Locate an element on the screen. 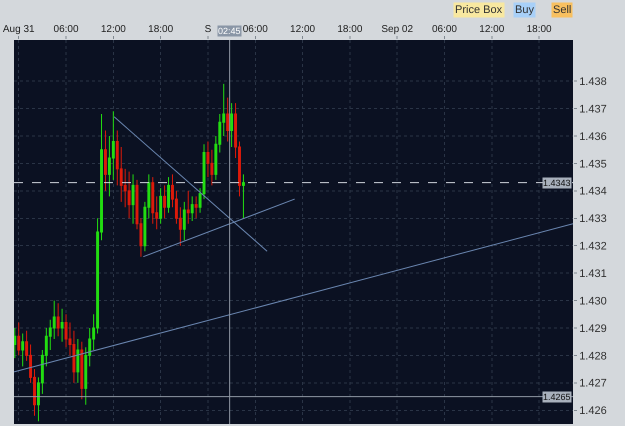 This screenshot has height=426, width=625. y-tick-label: 1.430 is located at coordinates (593, 301).